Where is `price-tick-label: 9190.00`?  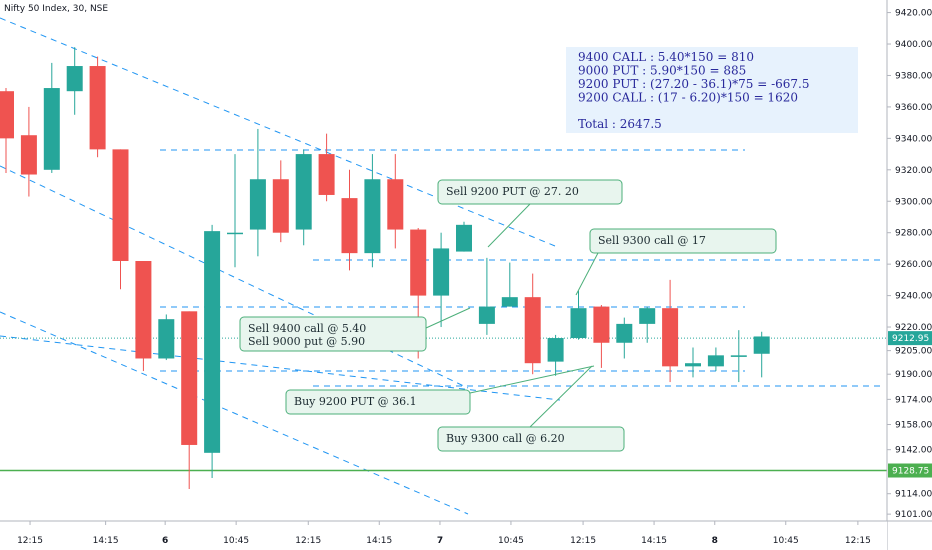
price-tick-label: 9190.00 is located at coordinates (913, 375).